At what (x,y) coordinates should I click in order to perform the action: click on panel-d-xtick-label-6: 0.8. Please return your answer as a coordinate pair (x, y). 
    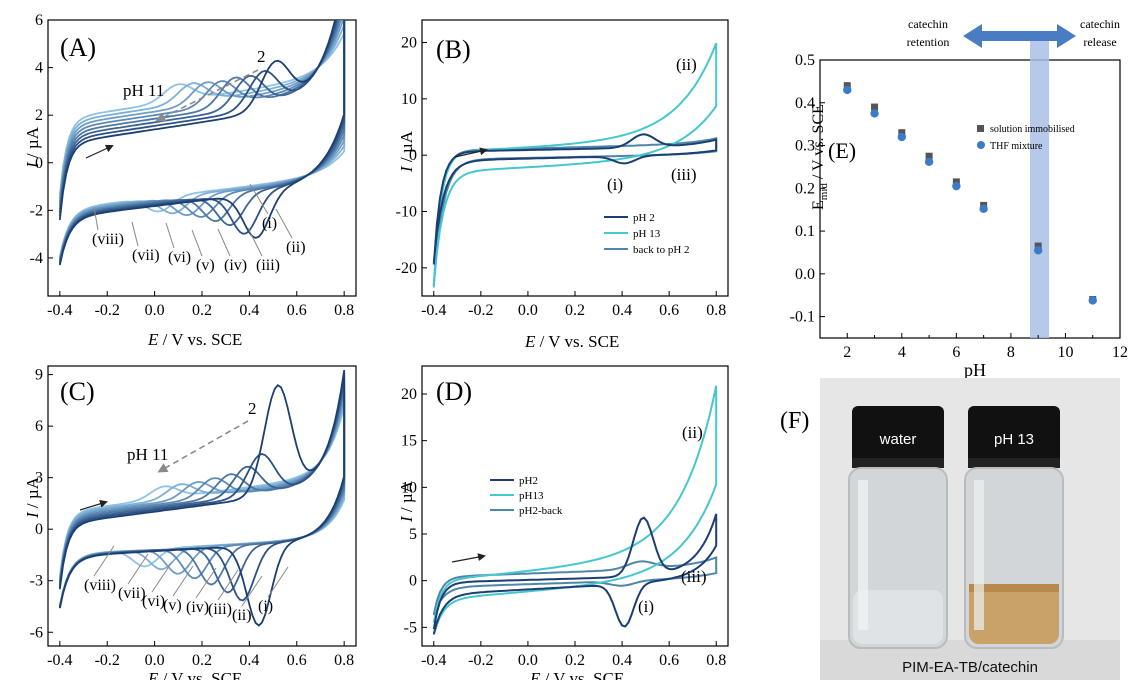
    Looking at the image, I should click on (716, 660).